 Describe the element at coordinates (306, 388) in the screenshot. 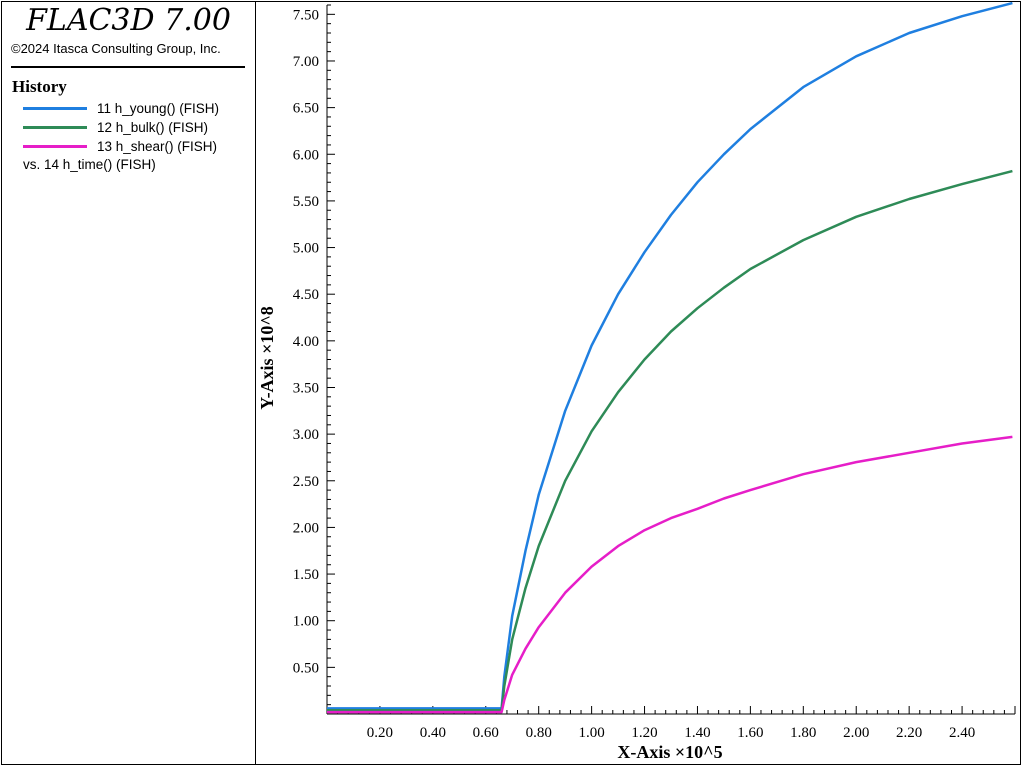

I see `y-tick-label: 3.50` at that location.